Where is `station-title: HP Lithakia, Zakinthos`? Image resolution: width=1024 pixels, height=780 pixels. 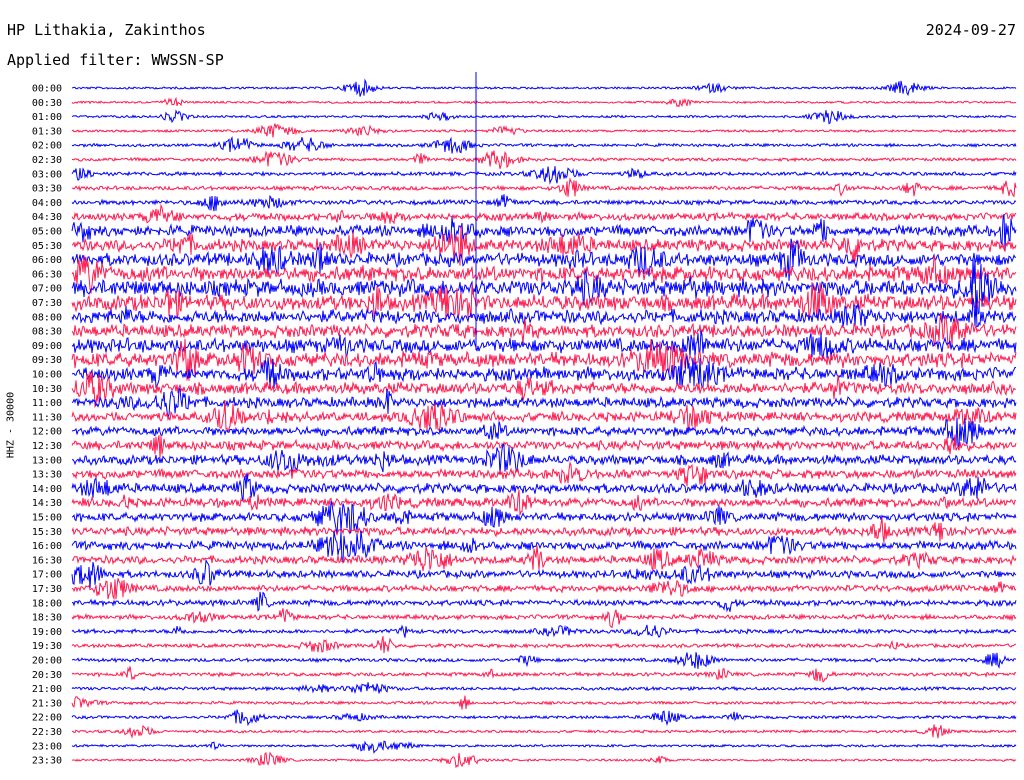
station-title: HP Lithakia, Zakinthos is located at coordinates (106, 30).